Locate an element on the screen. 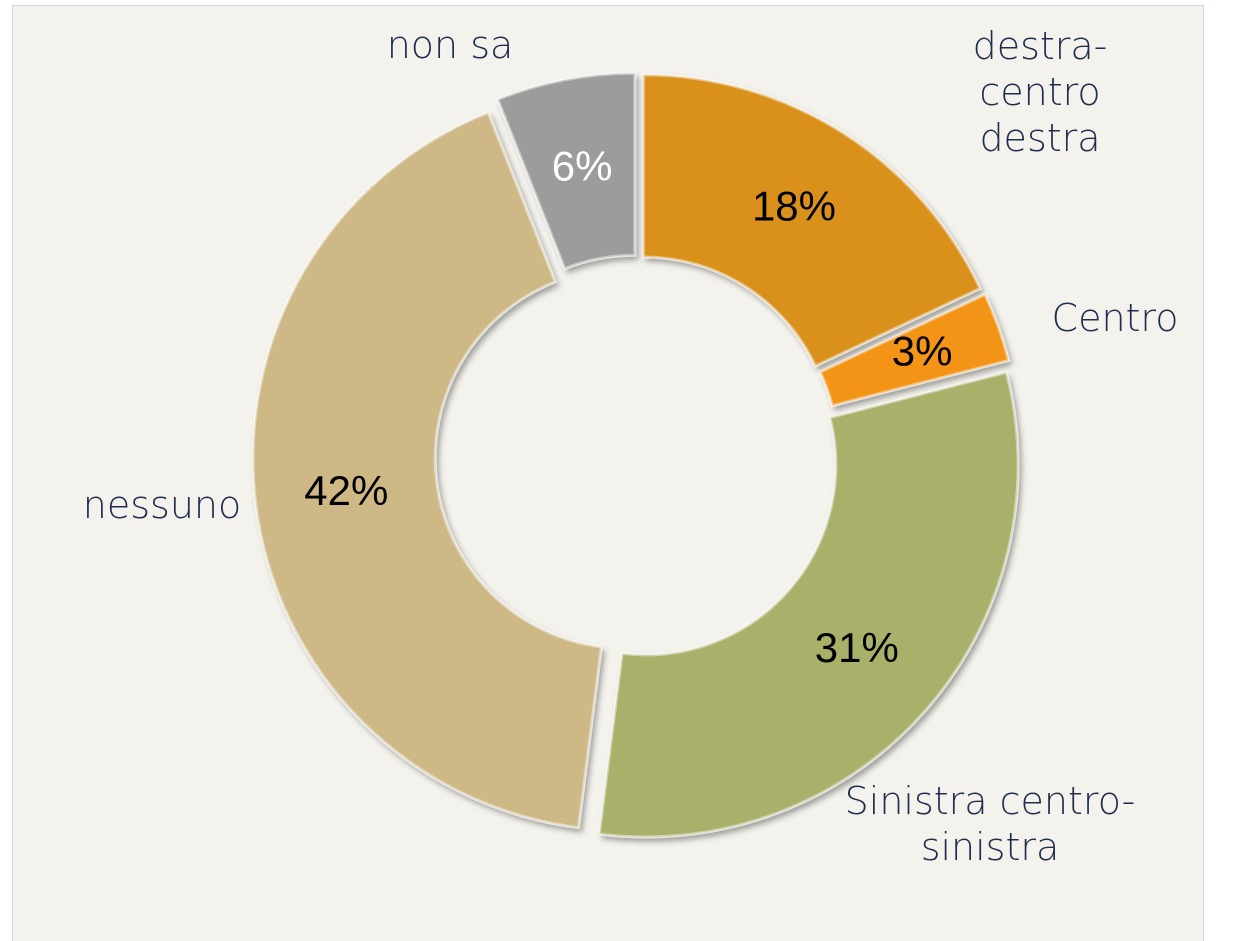 The image size is (1250, 941). data-label: 3% is located at coordinates (922, 350).